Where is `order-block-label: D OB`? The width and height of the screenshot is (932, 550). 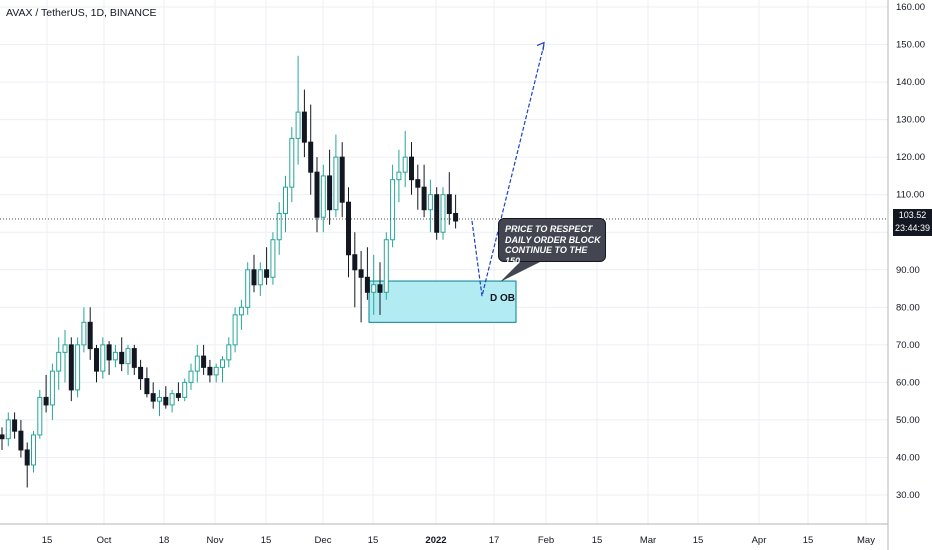
order-block-label: D OB is located at coordinates (502, 298).